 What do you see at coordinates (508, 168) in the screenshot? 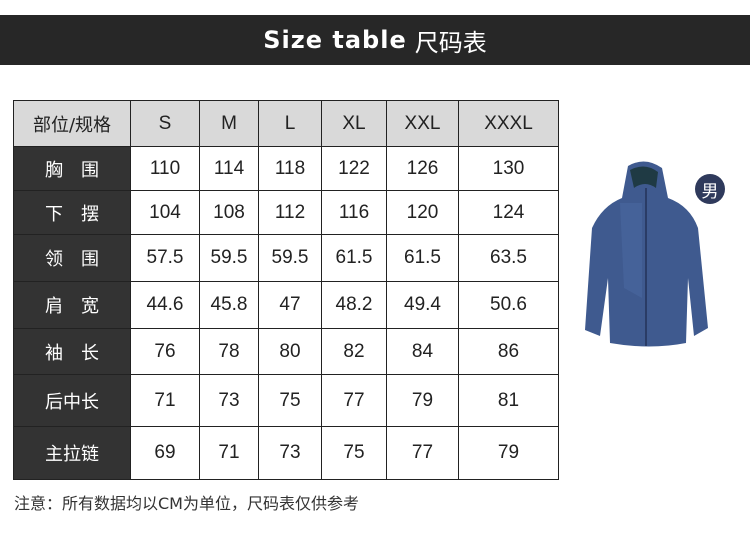
I see `size-value: 130` at bounding box center [508, 168].